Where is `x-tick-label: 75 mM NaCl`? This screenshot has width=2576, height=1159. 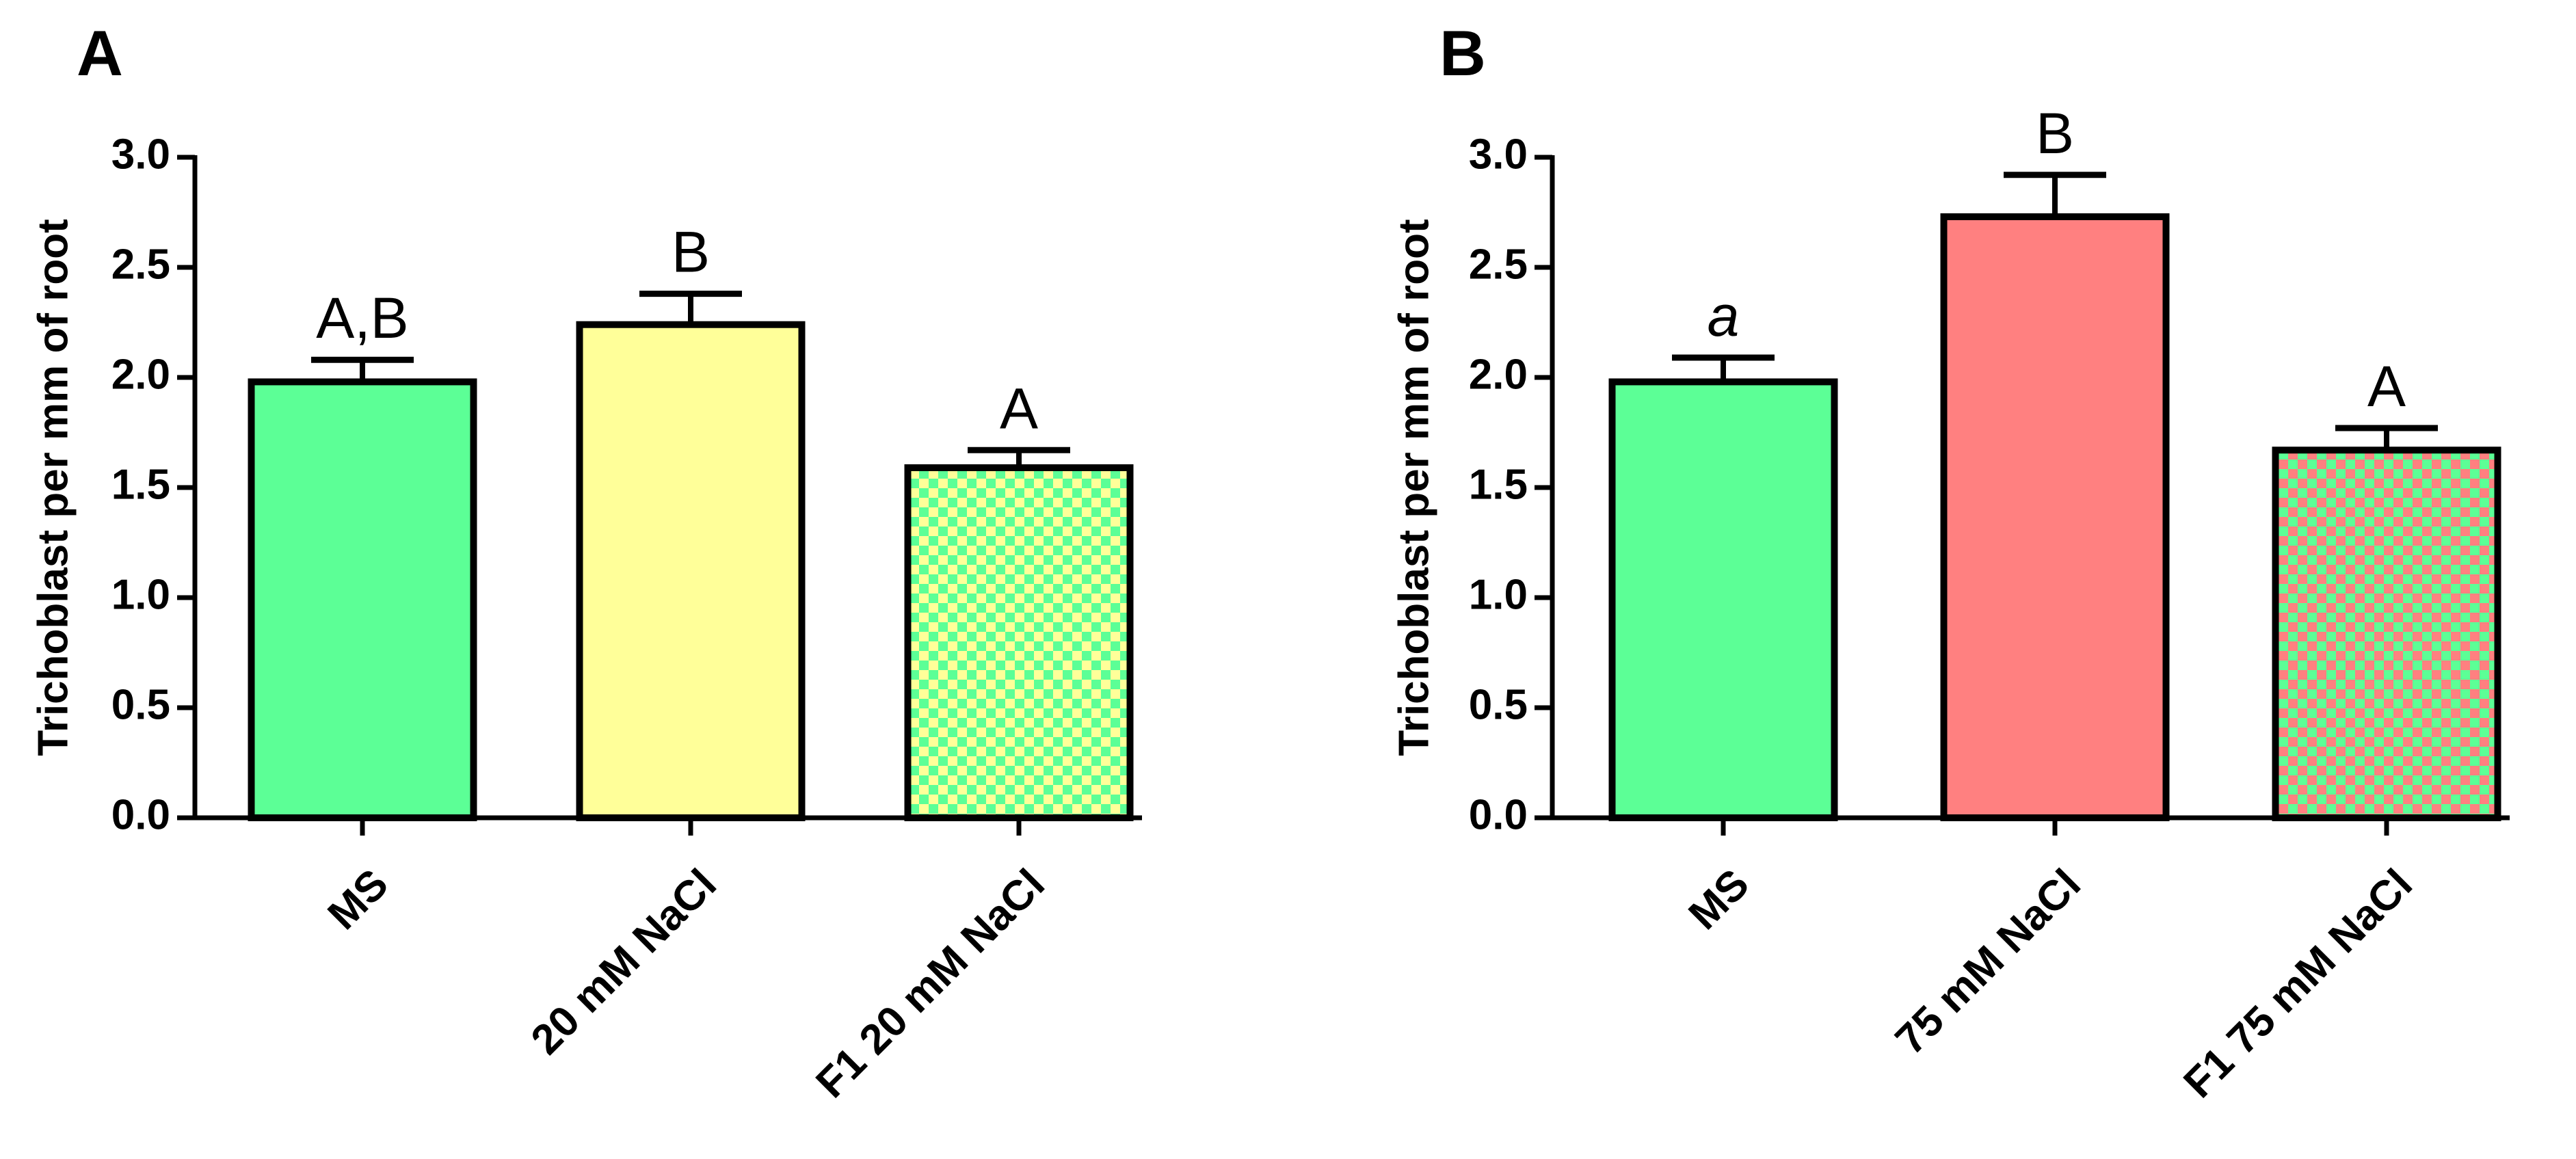 x-tick-label: 75 mM NaCl is located at coordinates (1988, 961).